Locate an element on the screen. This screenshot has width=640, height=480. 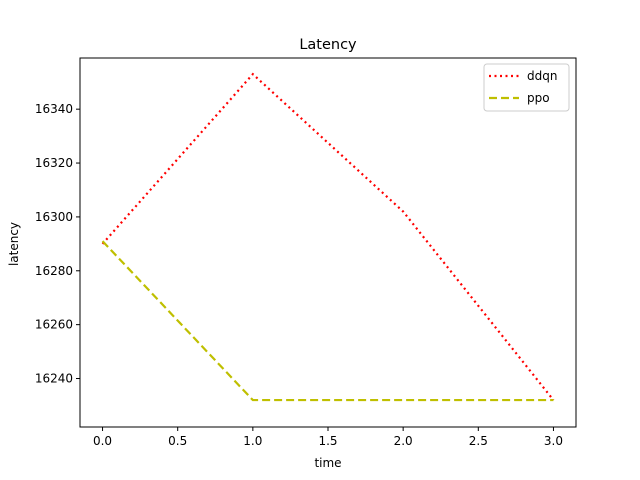
y-axis-label: latency is located at coordinates (14, 244).